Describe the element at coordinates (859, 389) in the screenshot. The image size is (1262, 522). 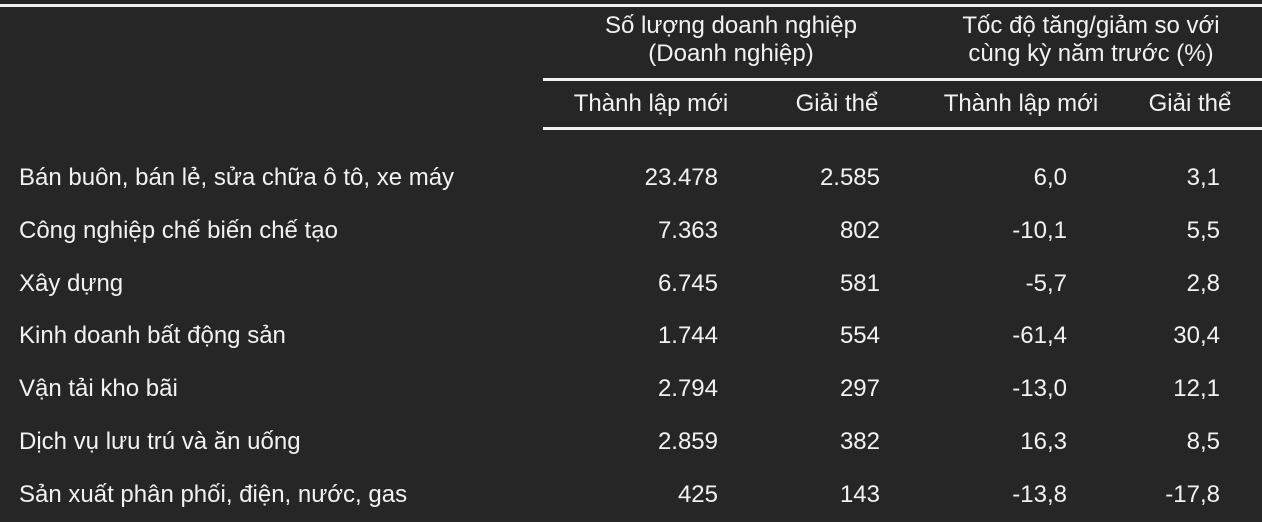
I see `row-value: 297` at that location.